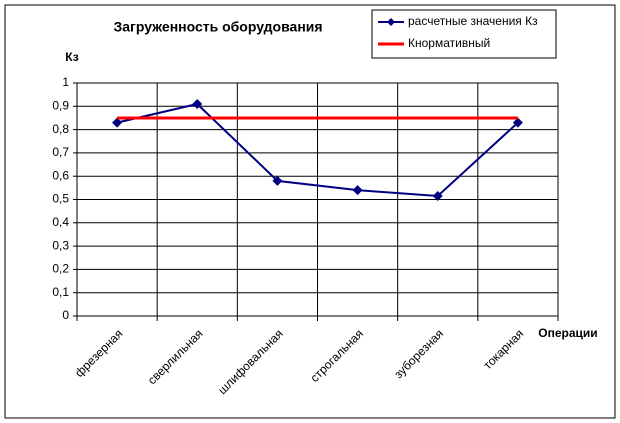 The image size is (620, 423). Describe the element at coordinates (217, 27) in the screenshot. I see `chart-title: Загруженность оборудования` at that location.